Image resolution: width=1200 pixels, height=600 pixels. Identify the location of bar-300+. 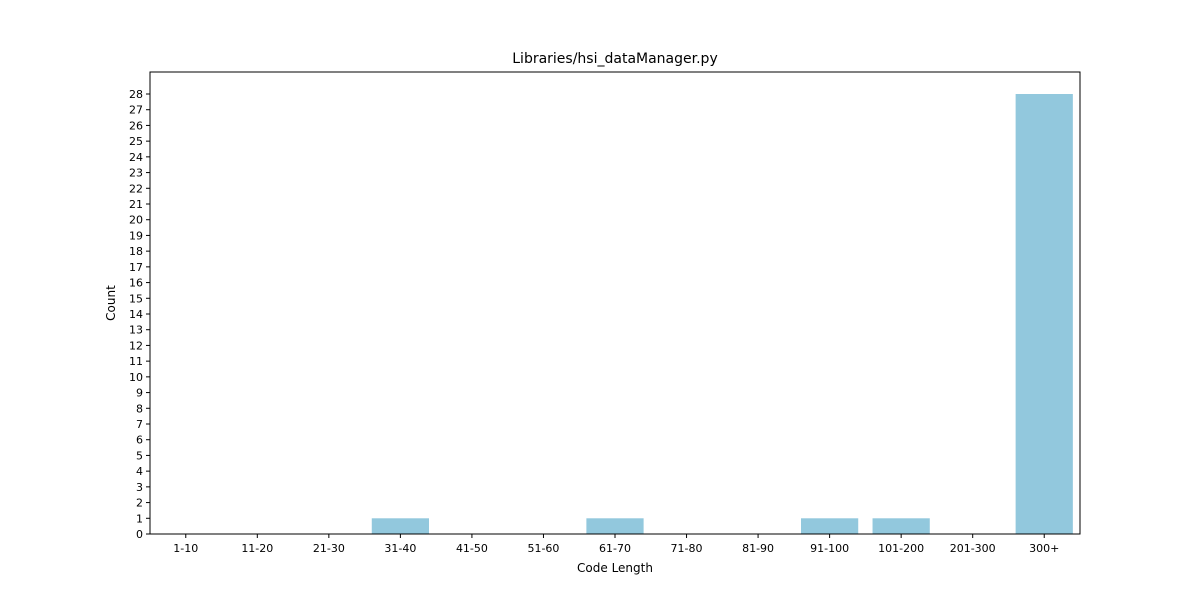
(1044, 314).